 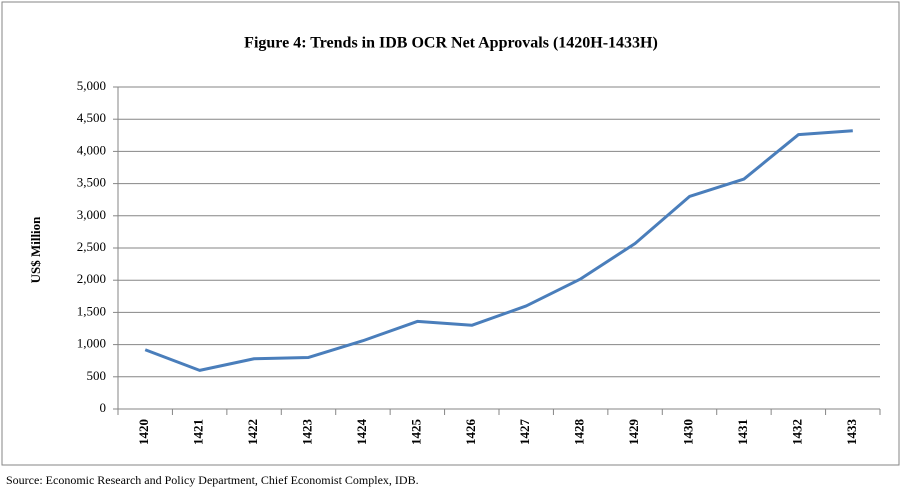 I want to click on y-tick-label: 0, so click(x=103, y=407).